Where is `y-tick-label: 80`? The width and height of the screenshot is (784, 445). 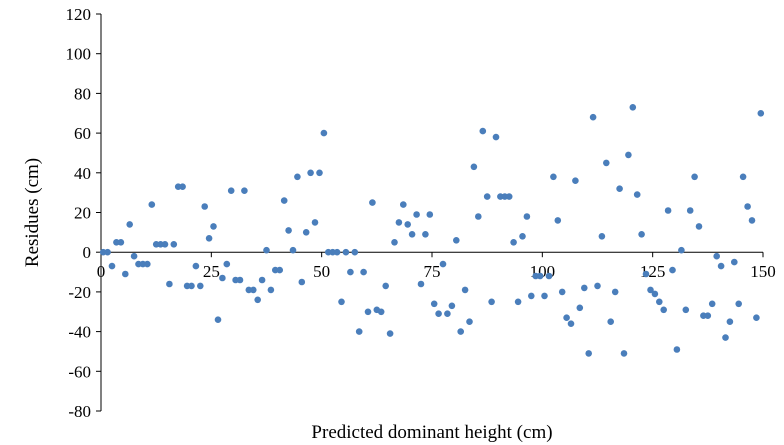 y-tick-label: 80 is located at coordinates (82, 93).